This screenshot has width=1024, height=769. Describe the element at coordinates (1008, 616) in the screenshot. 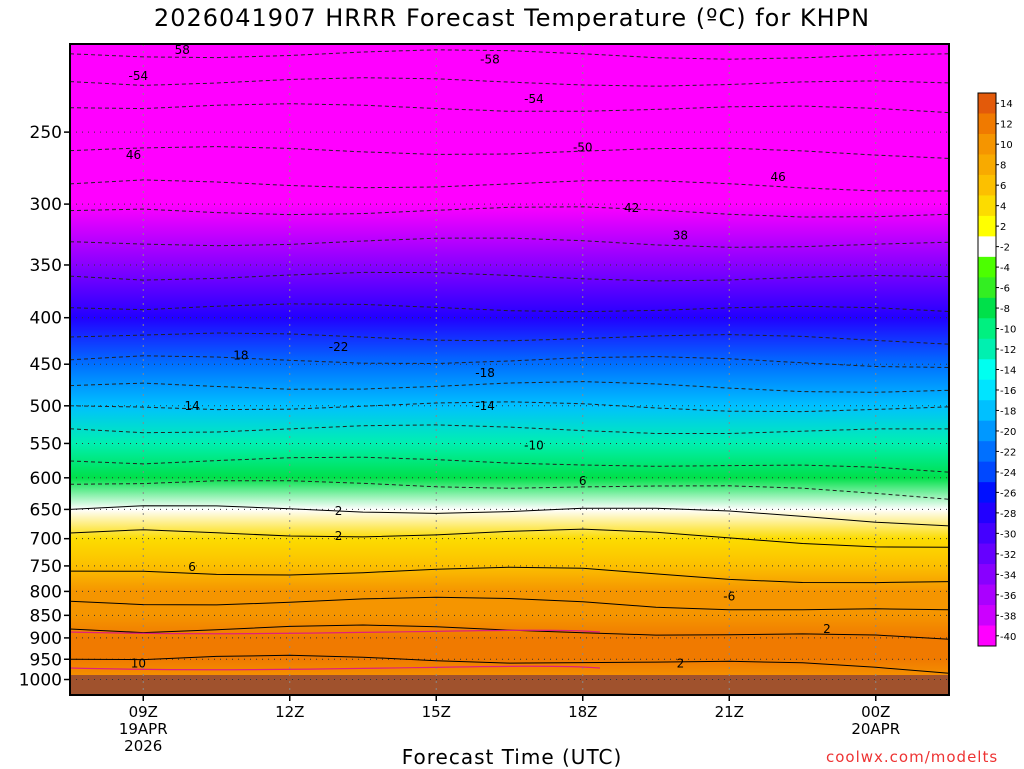

I see `colorbar-label: -38` at that location.